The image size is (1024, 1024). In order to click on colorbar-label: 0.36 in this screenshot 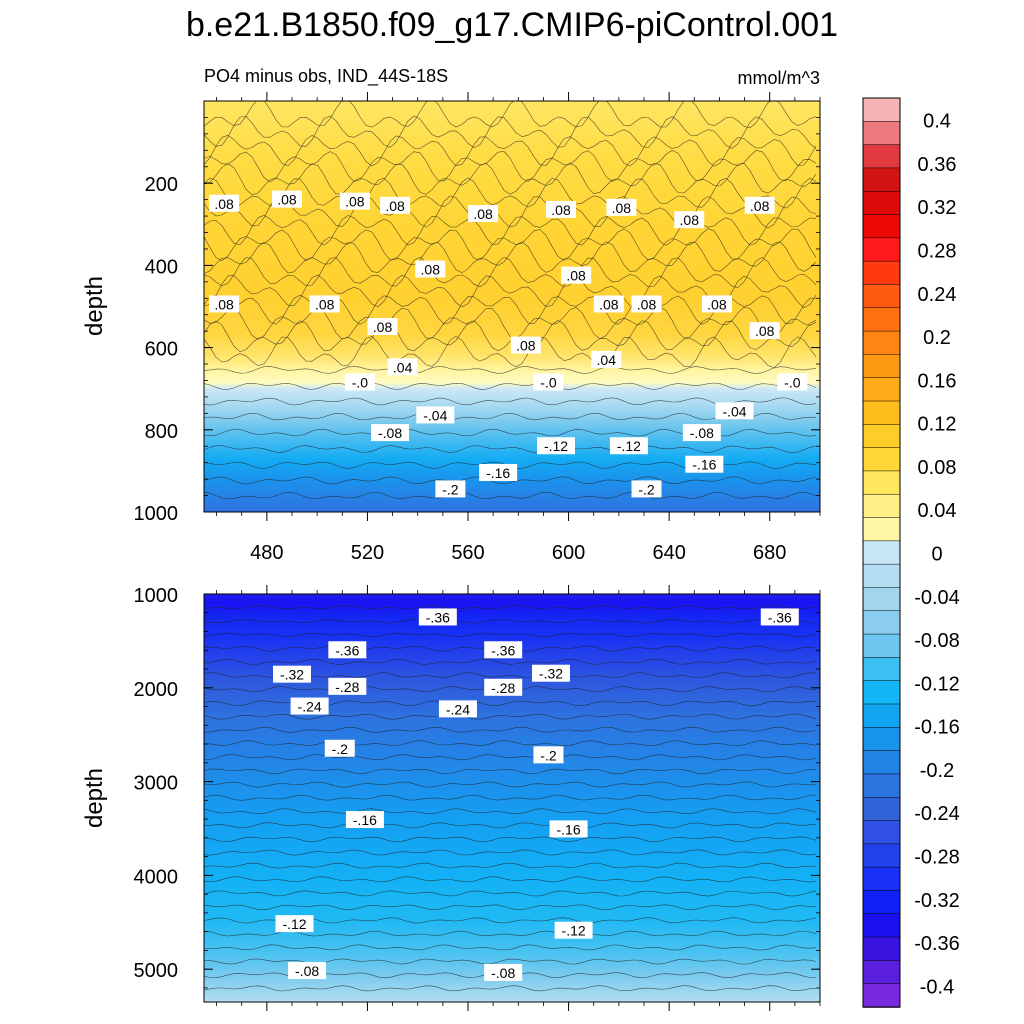, I will do `click(937, 165)`.